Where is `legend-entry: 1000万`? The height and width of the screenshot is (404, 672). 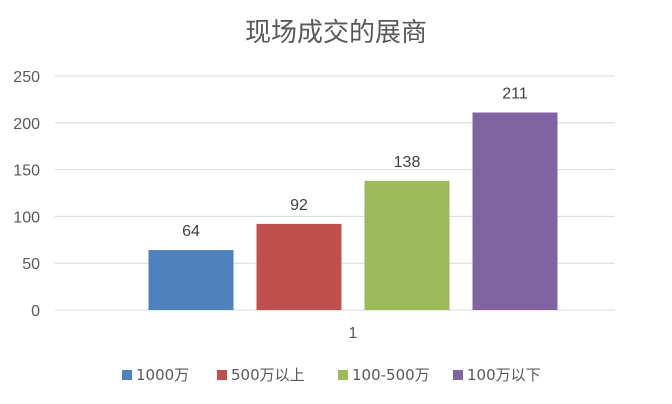 legend-entry: 1000万 is located at coordinates (162, 375).